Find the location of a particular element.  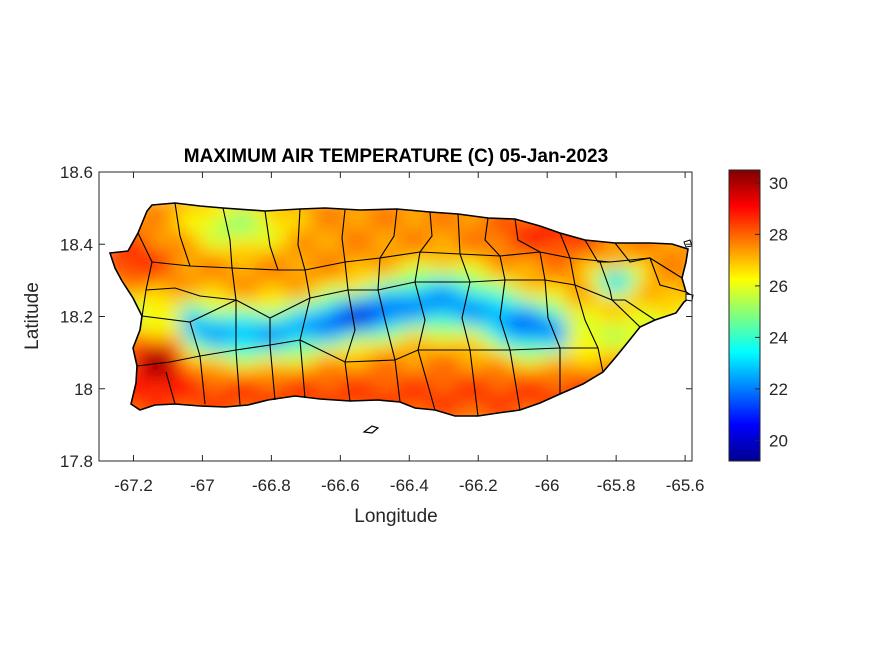

colorbar-tick-label: 30 is located at coordinates (778, 183).